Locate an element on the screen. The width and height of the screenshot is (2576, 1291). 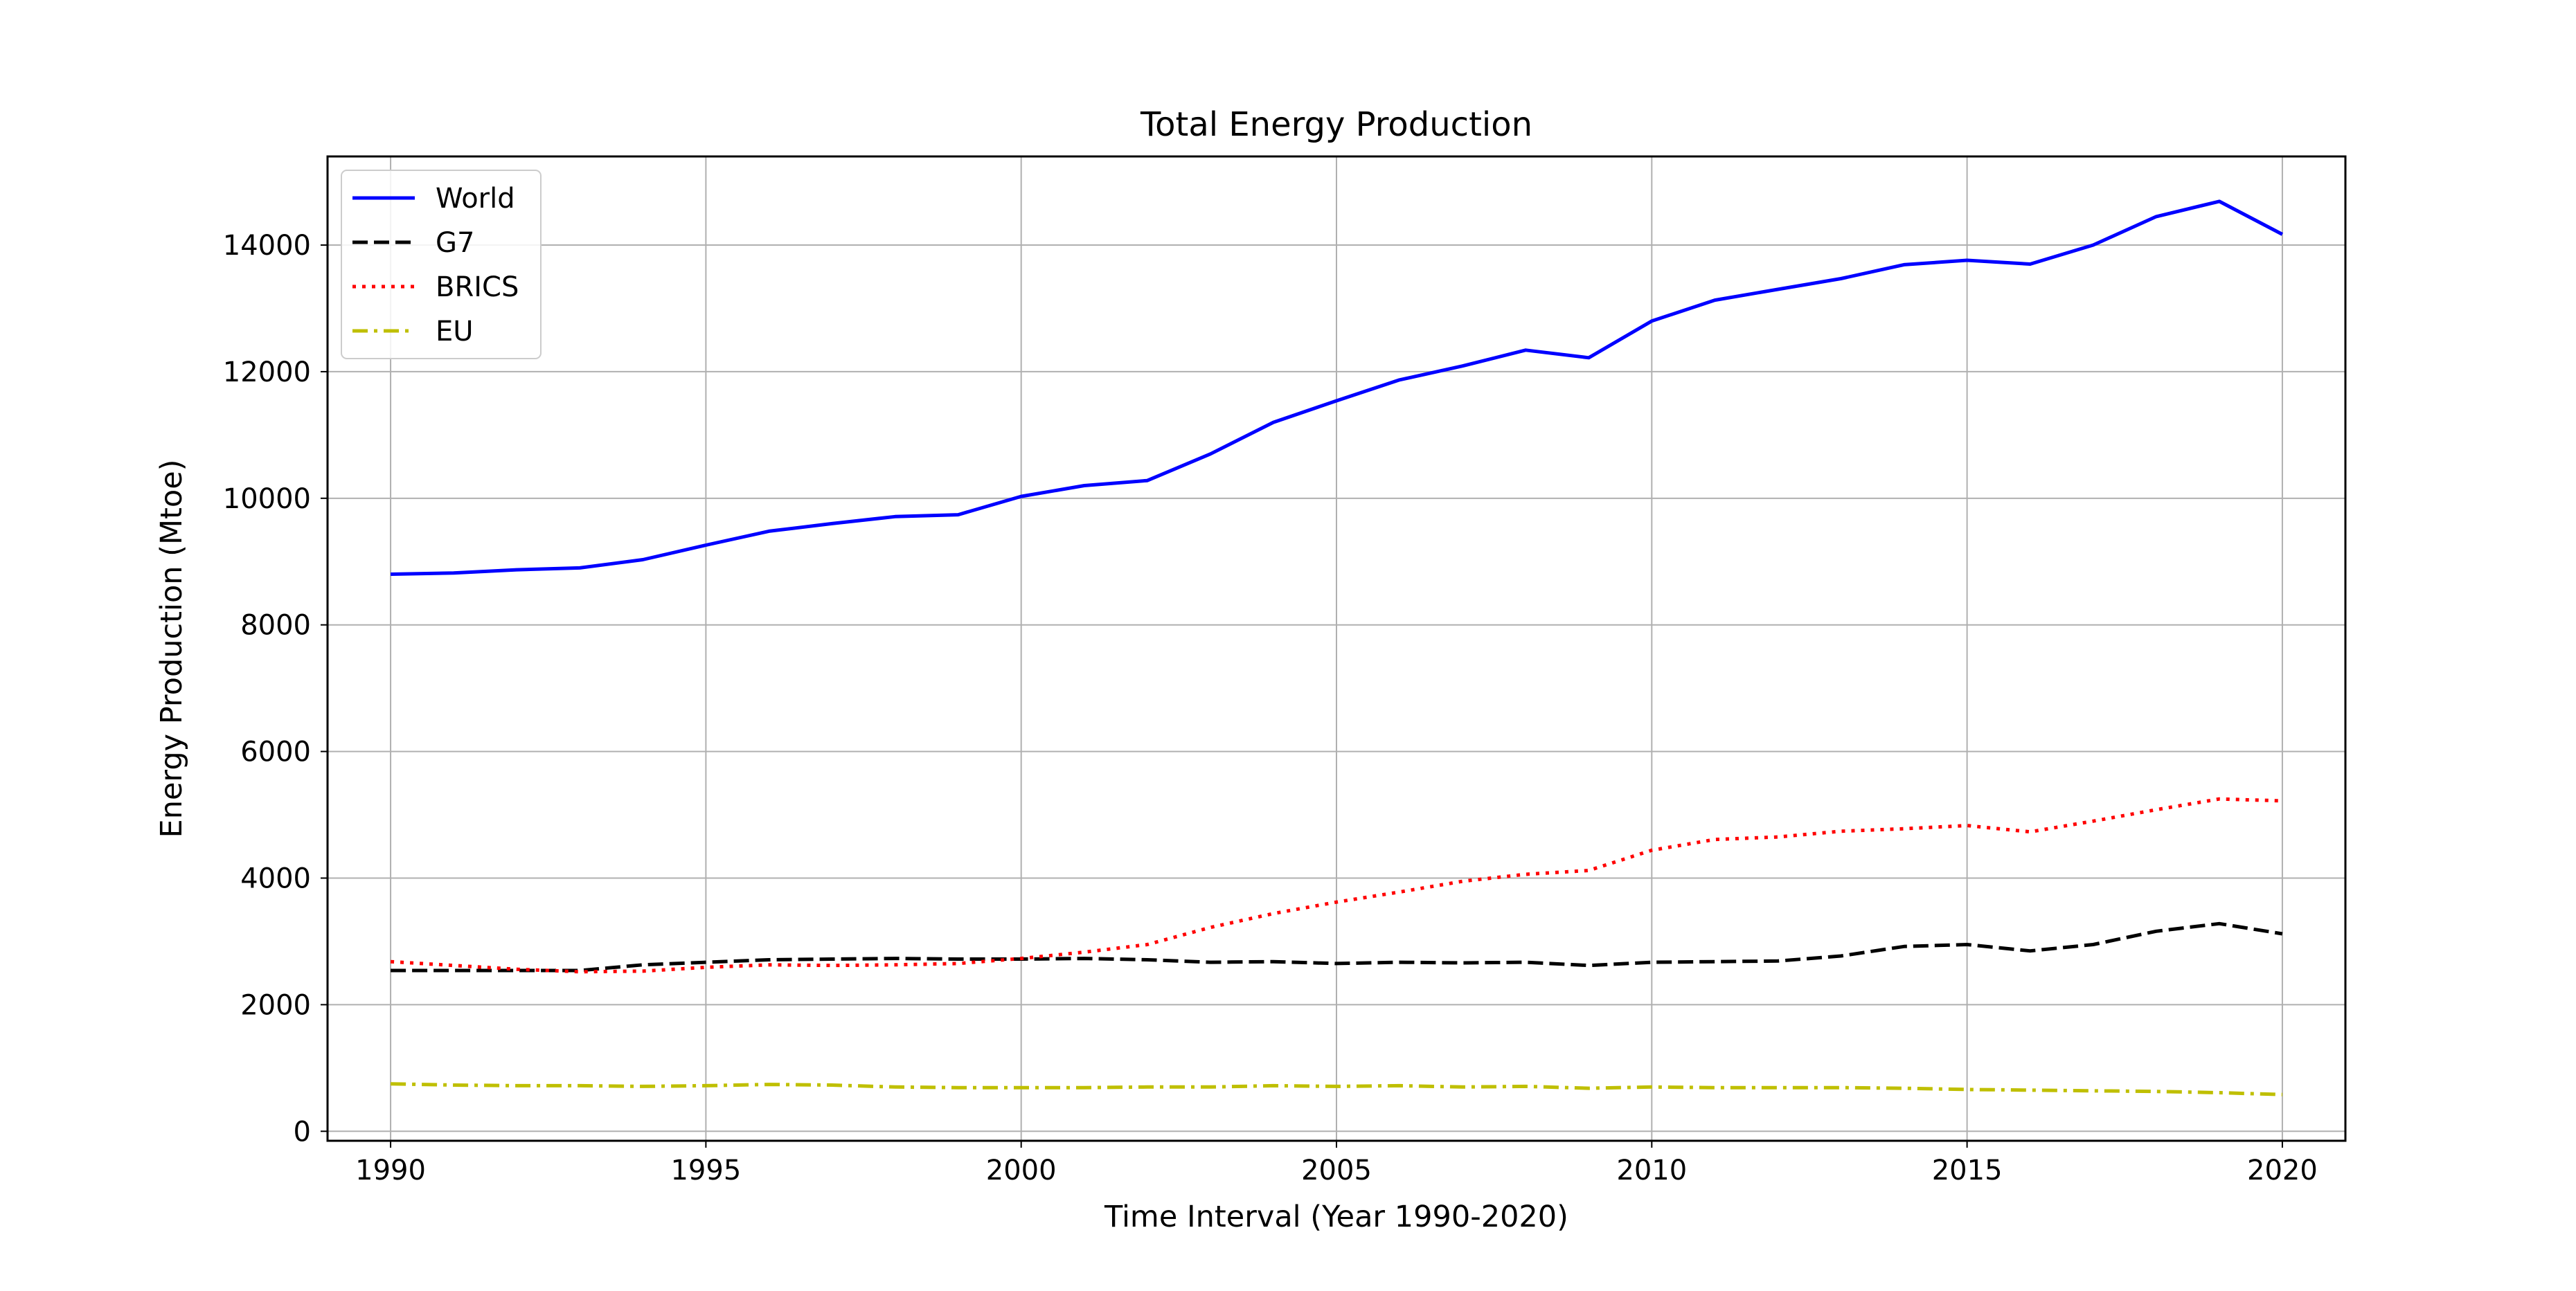
legend-label-eu: EU is located at coordinates (455, 331).